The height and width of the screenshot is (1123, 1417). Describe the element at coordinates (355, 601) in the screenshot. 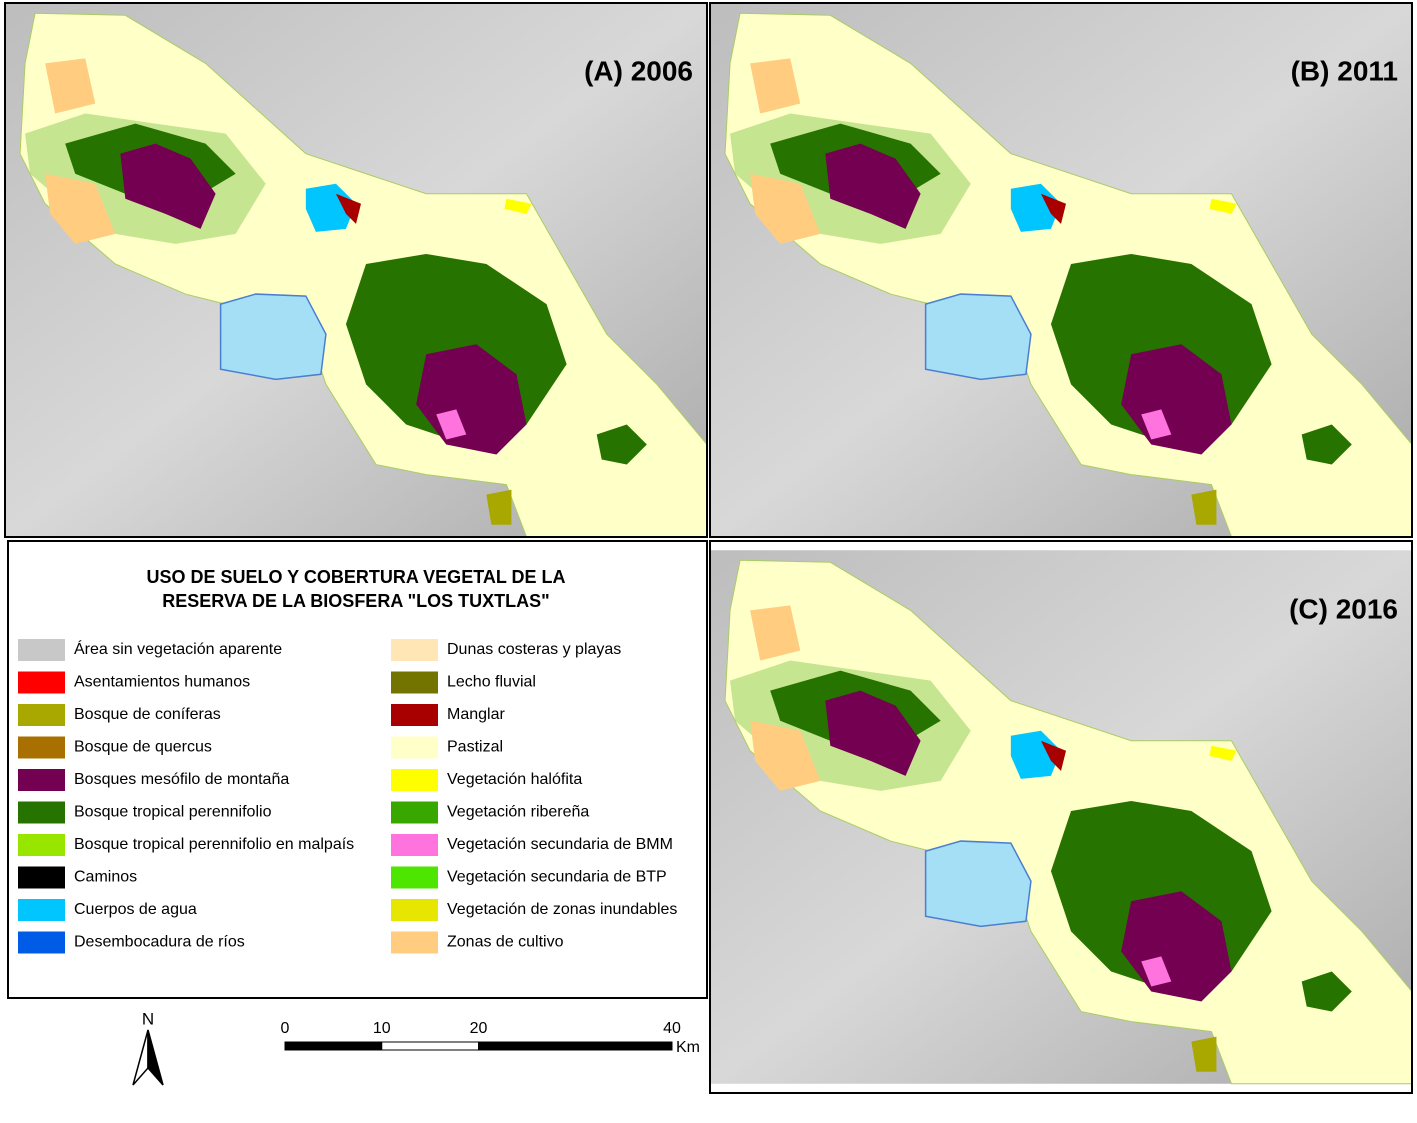

I see `legend-title: RESERVA DE LA BIOSFERA "LOS TUXTLAS"` at that location.